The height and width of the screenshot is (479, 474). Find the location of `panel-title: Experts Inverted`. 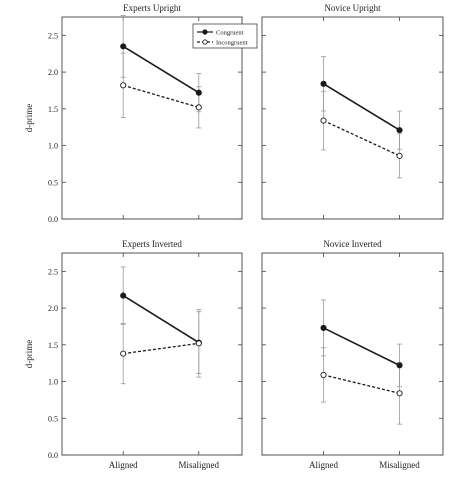

panel-title: Experts Inverted is located at coordinates (152, 244).